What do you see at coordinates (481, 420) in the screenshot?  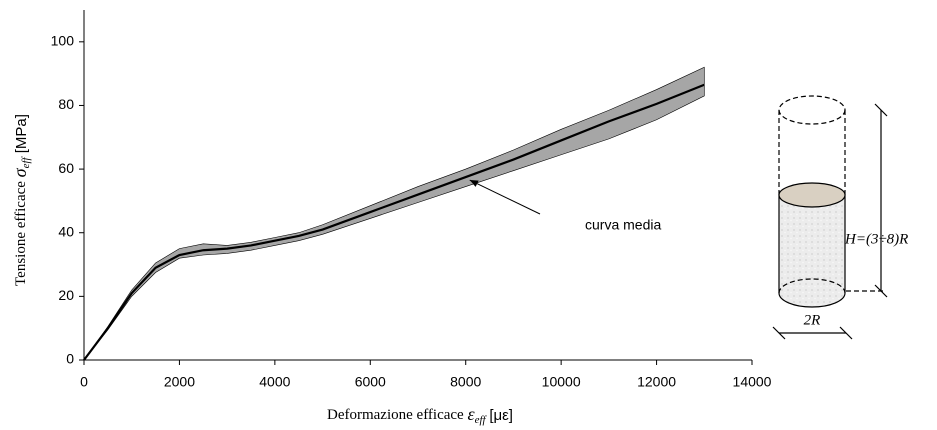 I see `x-title-subscript: eff` at bounding box center [481, 420].